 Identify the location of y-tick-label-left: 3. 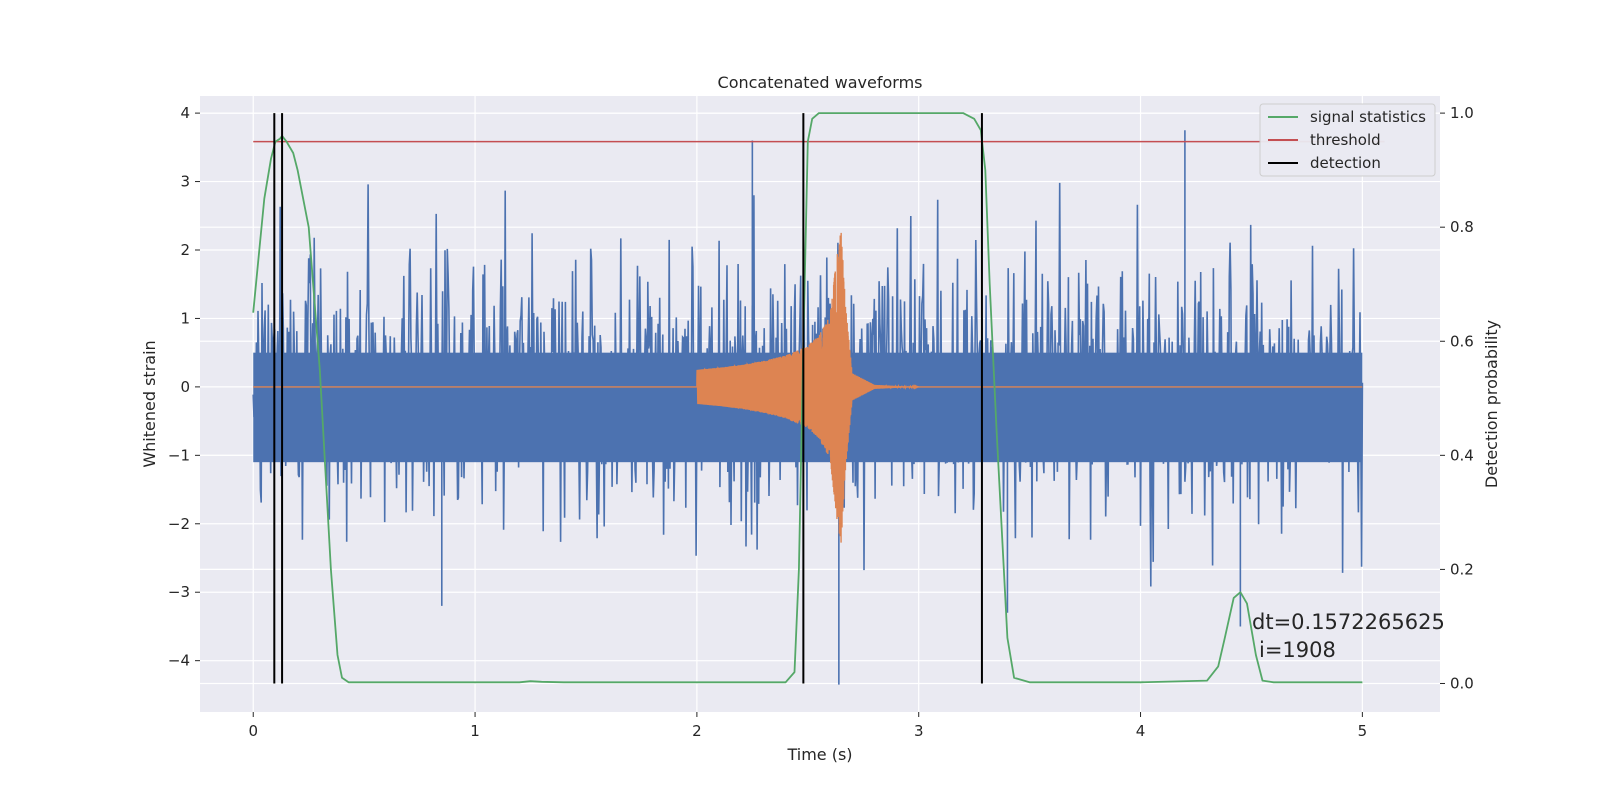
(185, 182).